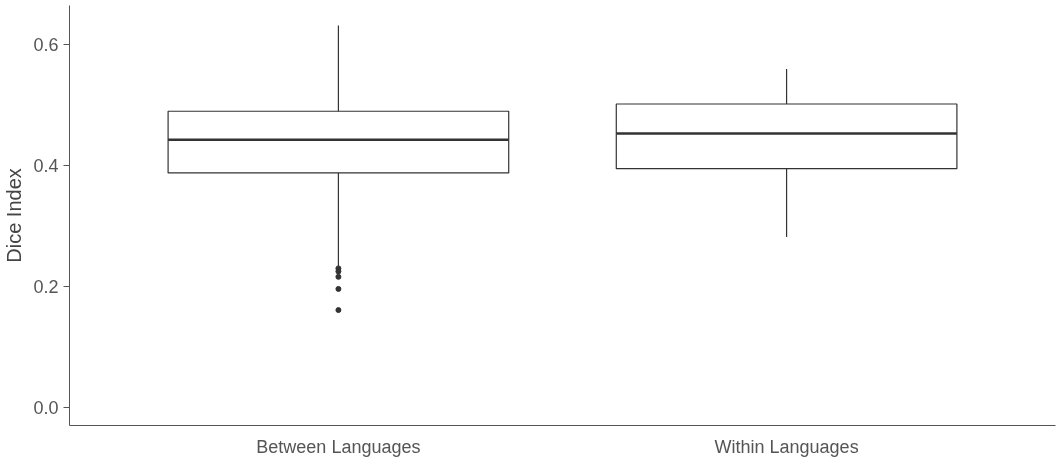 The height and width of the screenshot is (459, 1060). I want to click on y-tick-label: 0.6, so click(46, 45).